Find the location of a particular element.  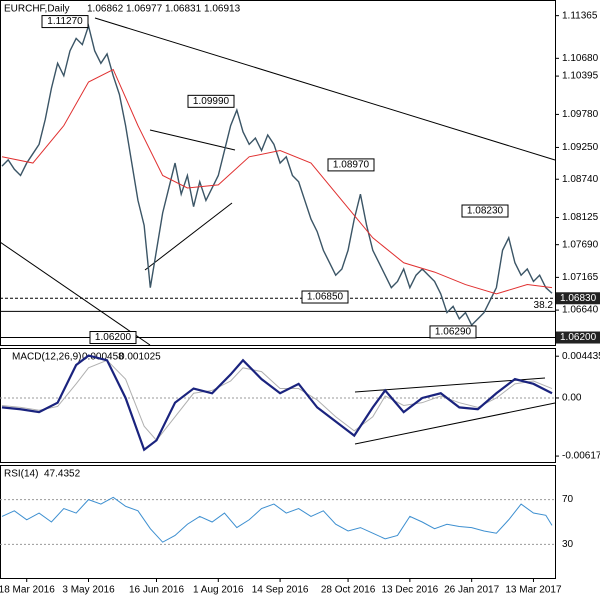

y-tick-label: 1.11365 is located at coordinates (580, 15).